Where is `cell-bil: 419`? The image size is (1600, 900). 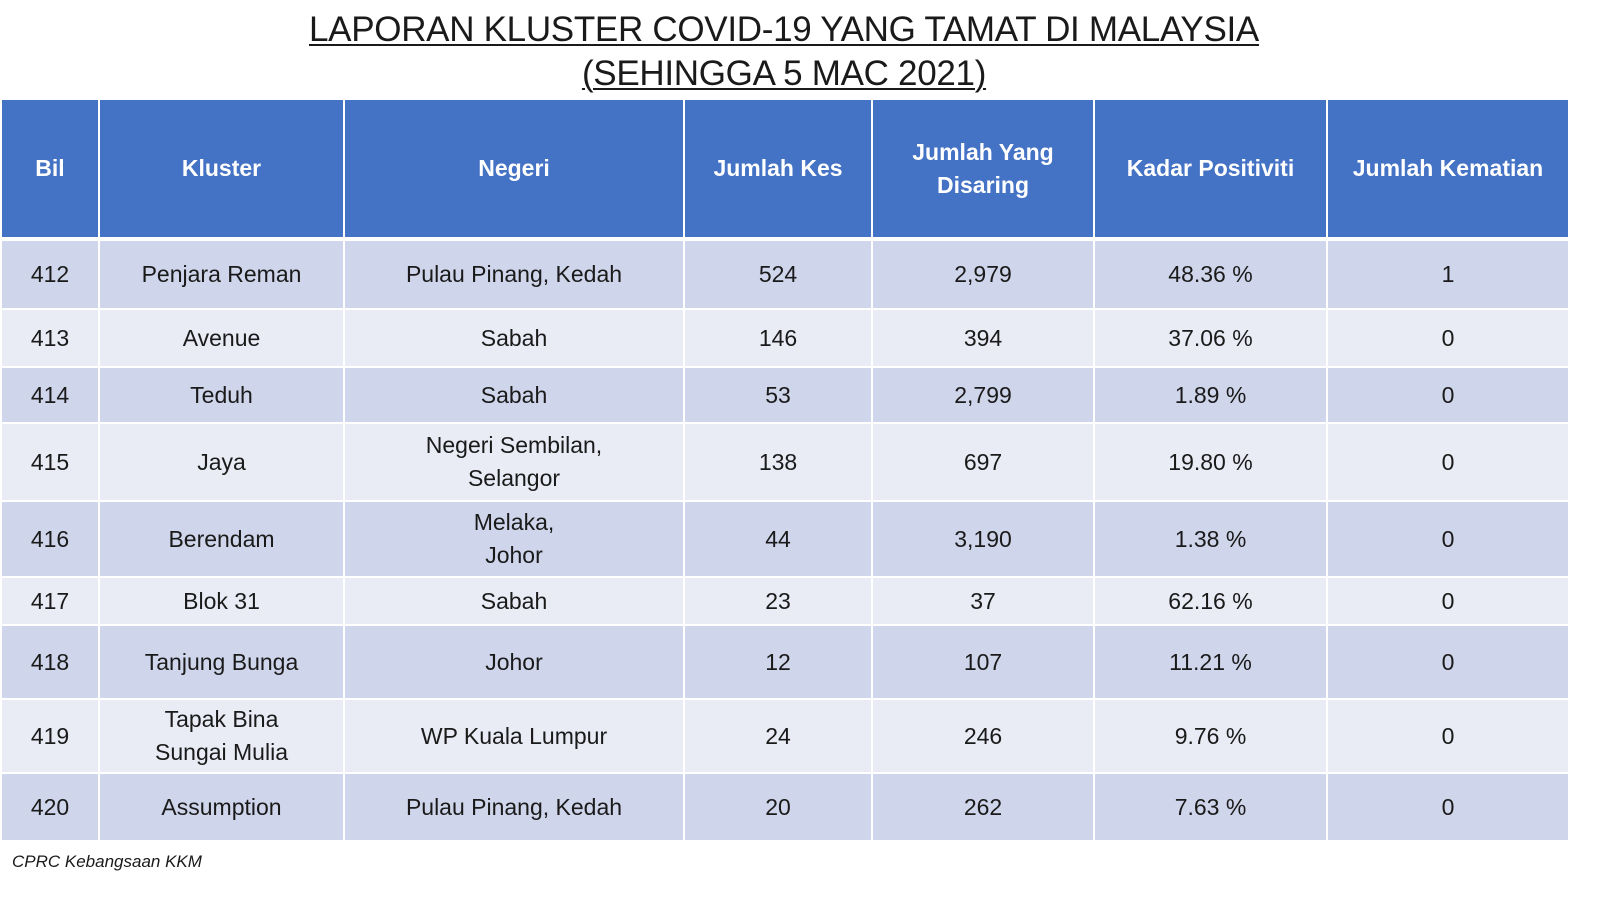
cell-bil: 419 is located at coordinates (50, 736).